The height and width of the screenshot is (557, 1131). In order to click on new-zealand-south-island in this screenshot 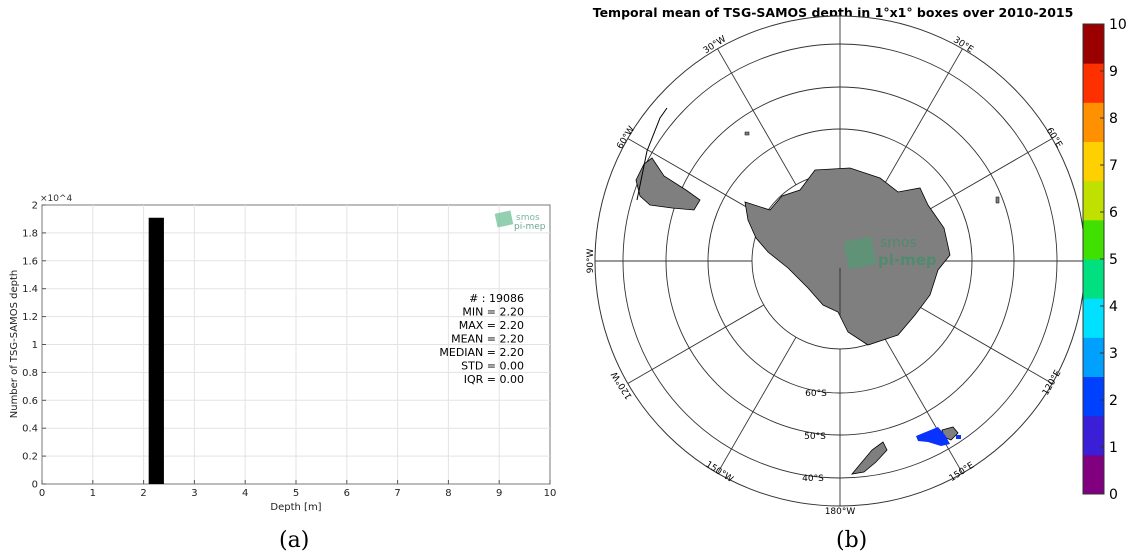, I will do `click(869, 458)`.